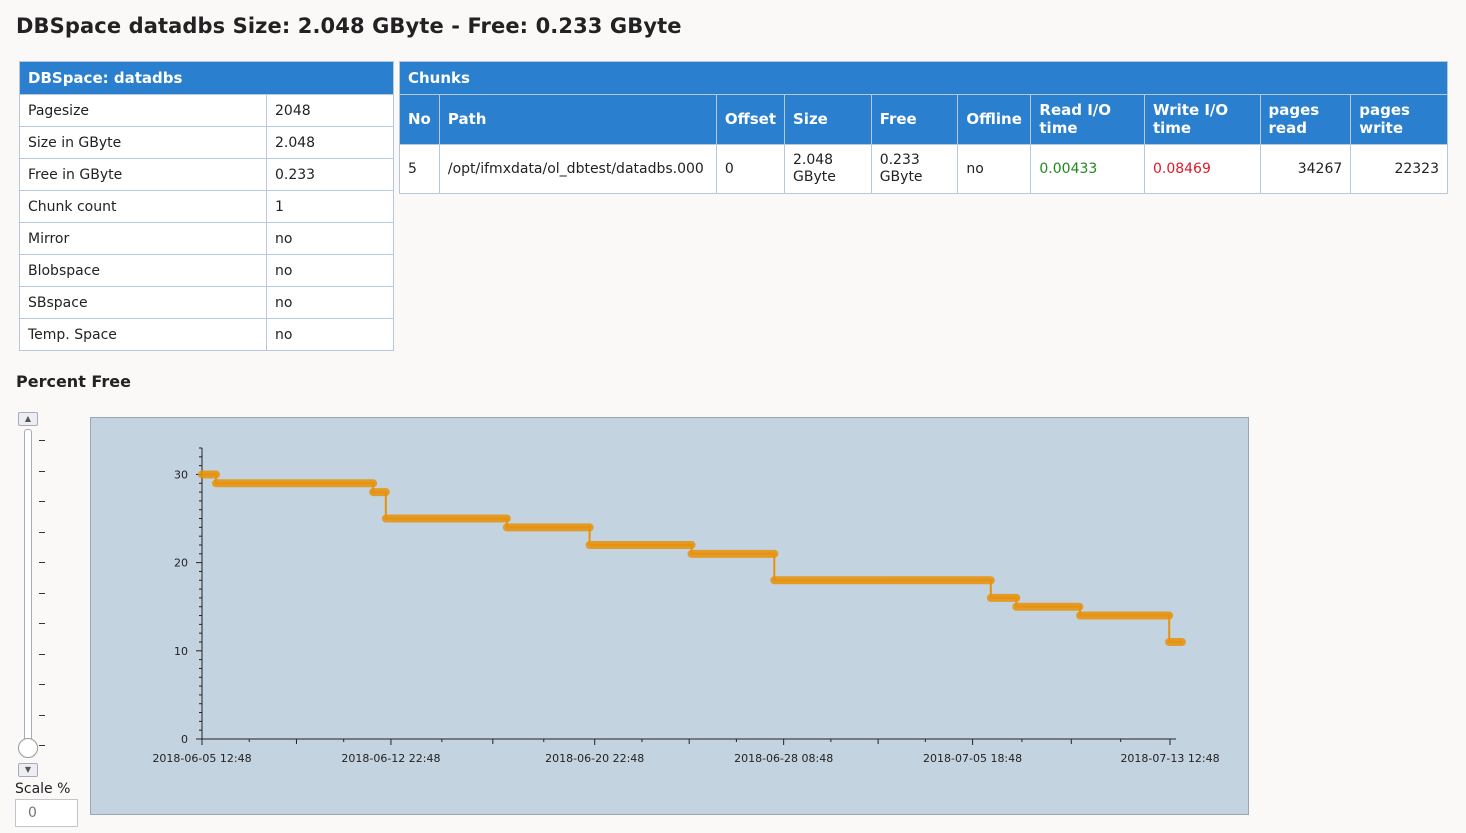 The width and height of the screenshot is (1466, 833). Describe the element at coordinates (783, 758) in the screenshot. I see `x-tick-label: 2018-06-28 08:48` at that location.